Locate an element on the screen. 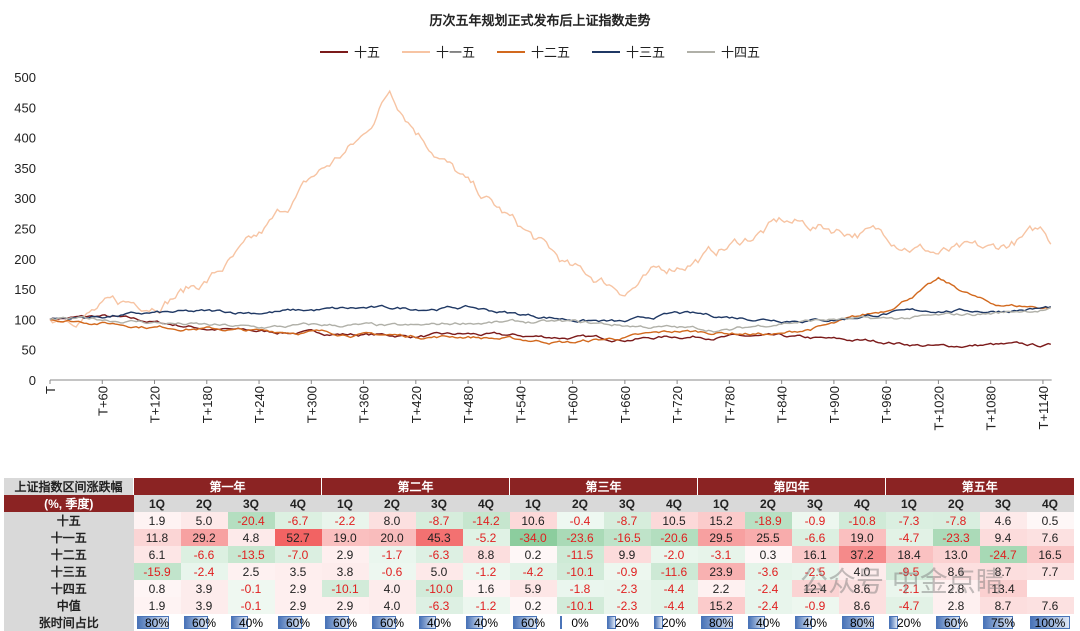 This screenshot has width=1080, height=631. return-cell: -16.5 is located at coordinates (627, 537).